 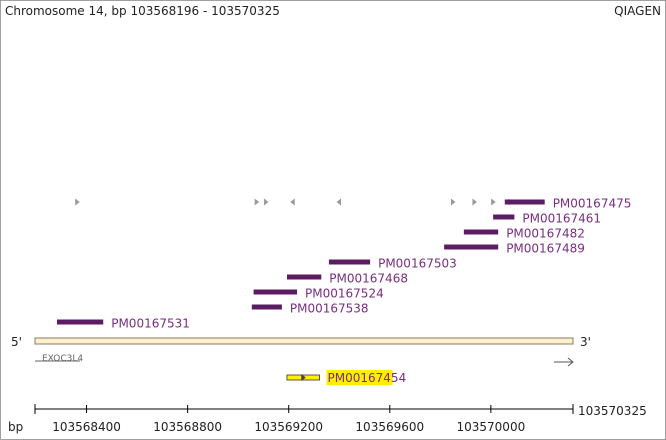 I want to click on five-prime-label: 5', so click(x=16, y=342).